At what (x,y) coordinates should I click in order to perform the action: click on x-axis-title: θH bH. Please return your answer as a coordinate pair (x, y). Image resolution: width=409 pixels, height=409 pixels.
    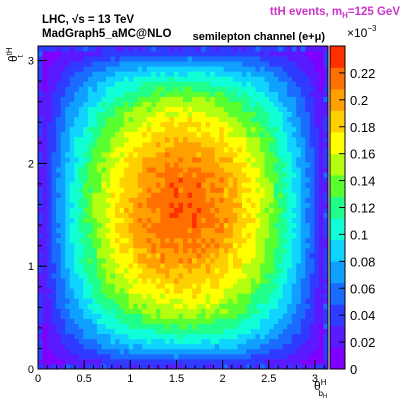
    Looking at the image, I should click on (320, 389).